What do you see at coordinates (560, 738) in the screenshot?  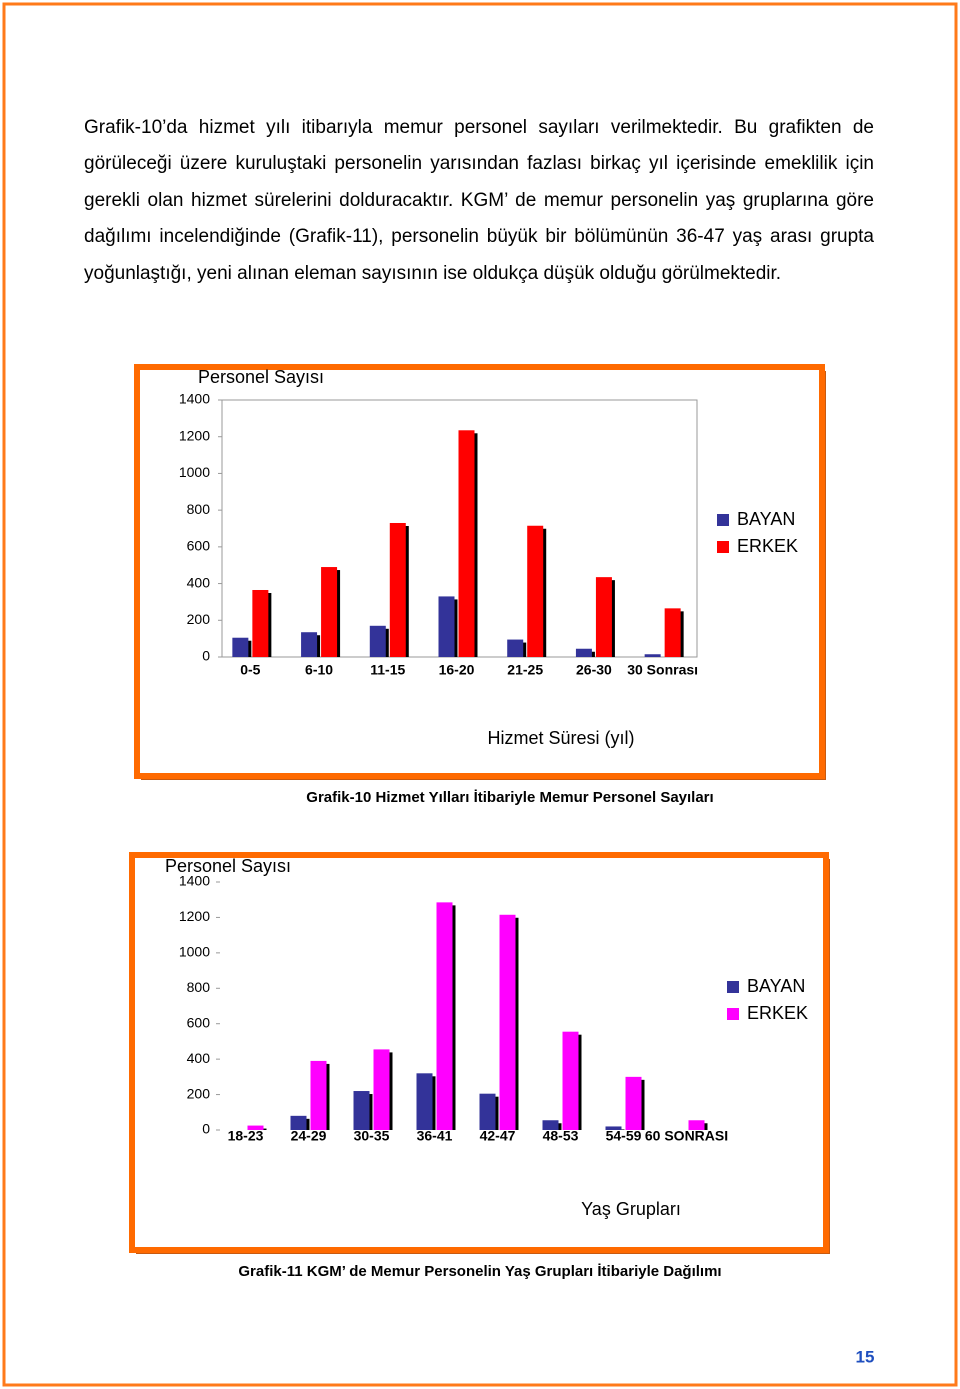 I see `x-axis-title: Hizmet Süresi (yıl)` at bounding box center [560, 738].